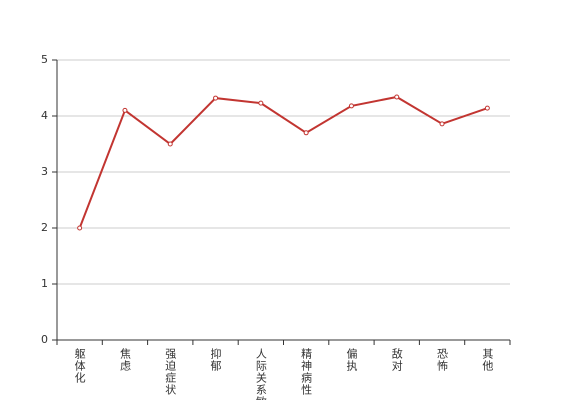 Image resolution: width=567 pixels, height=400 pixels. Describe the element at coordinates (44, 115) in the screenshot. I see `y-tick-label: 4` at that location.